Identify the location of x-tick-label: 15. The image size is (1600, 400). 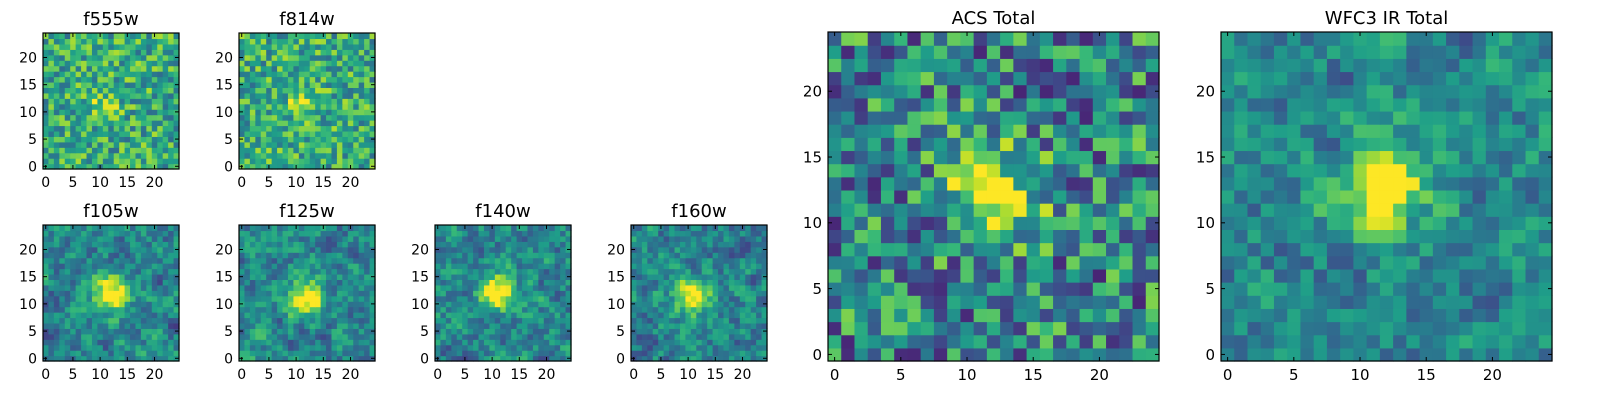
(1033, 375).